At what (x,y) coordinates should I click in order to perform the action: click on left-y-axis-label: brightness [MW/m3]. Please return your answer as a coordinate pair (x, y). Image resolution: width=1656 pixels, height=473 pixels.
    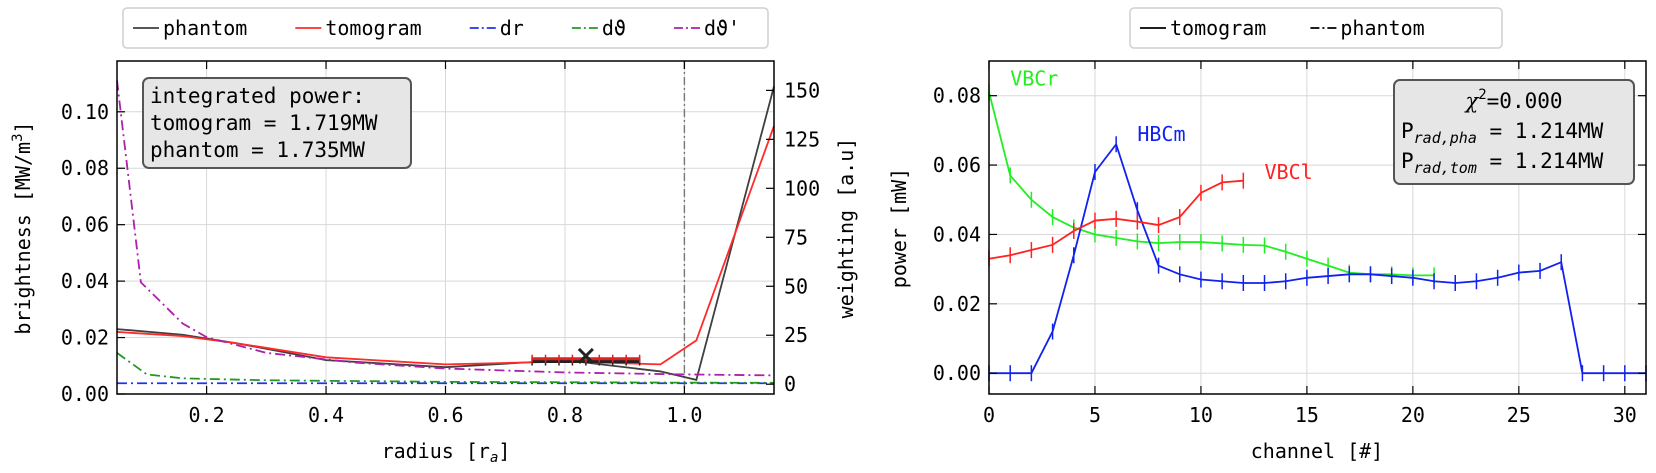
    Looking at the image, I should click on (22, 227).